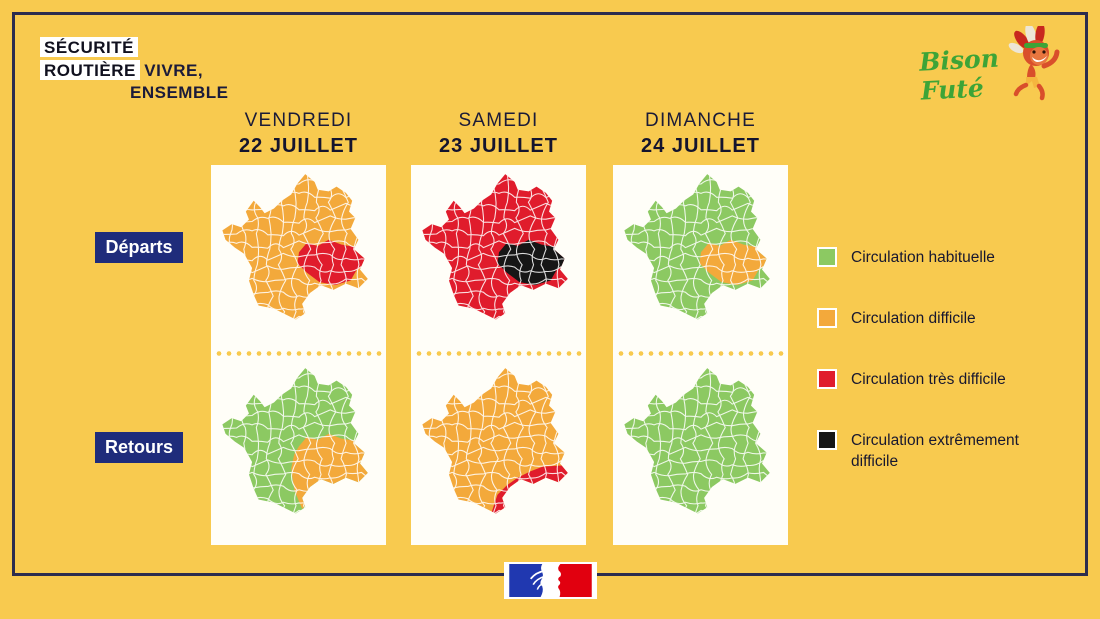  What do you see at coordinates (990, 68) in the screenshot?
I see `bison-fute-logo: Bison Futé` at bounding box center [990, 68].